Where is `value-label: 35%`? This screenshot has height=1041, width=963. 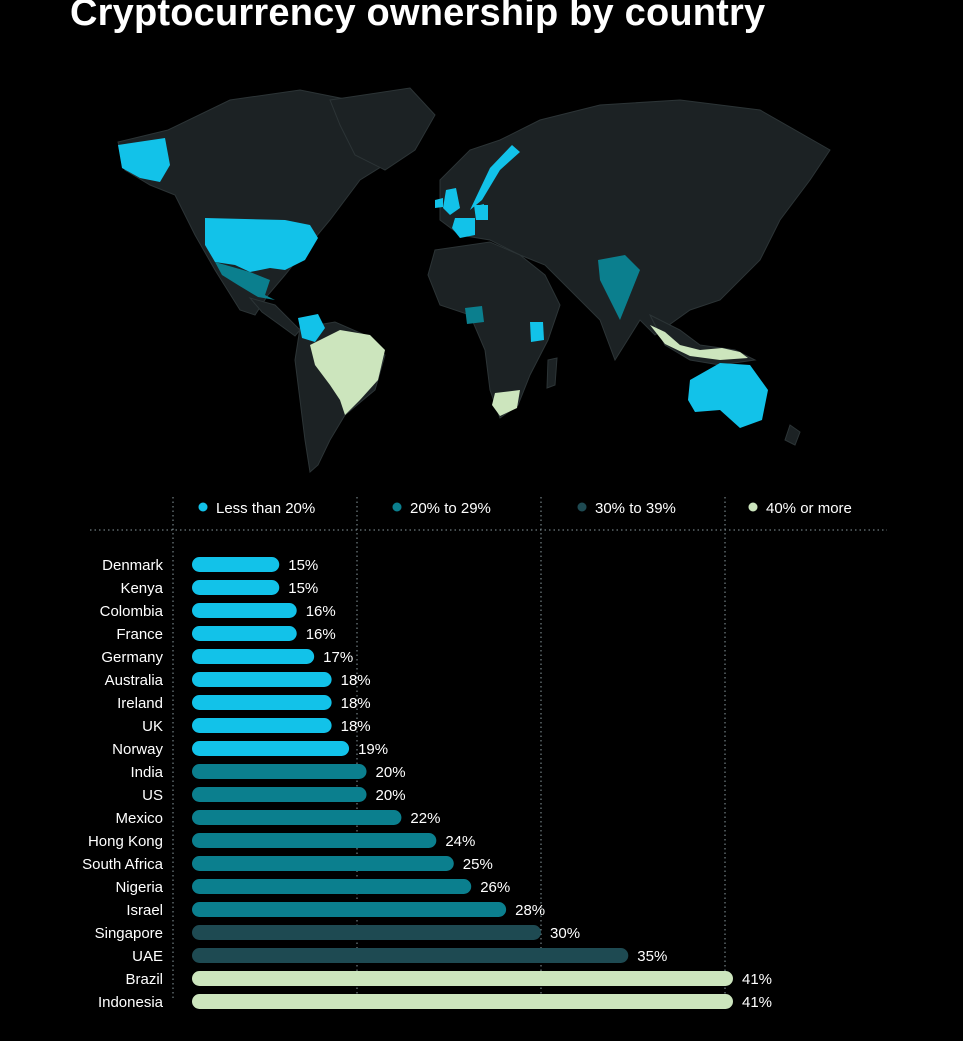
value-label: 35% is located at coordinates (652, 956).